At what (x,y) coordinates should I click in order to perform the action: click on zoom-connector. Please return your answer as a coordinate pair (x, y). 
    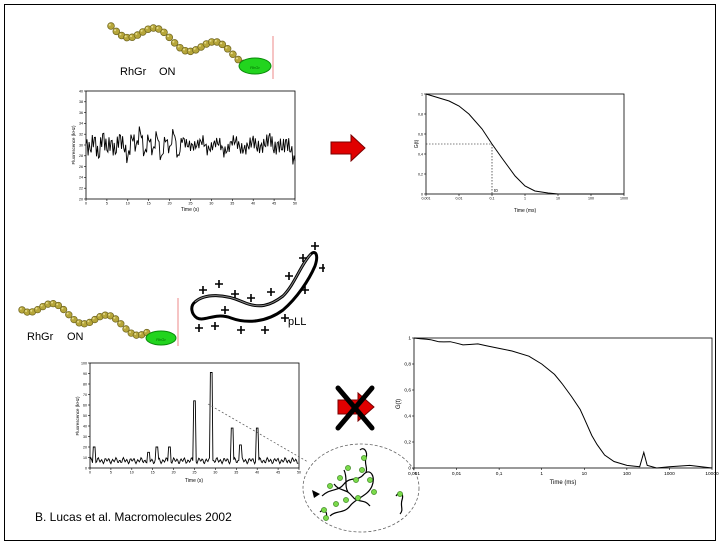
    Looking at the image, I should click on (258, 433).